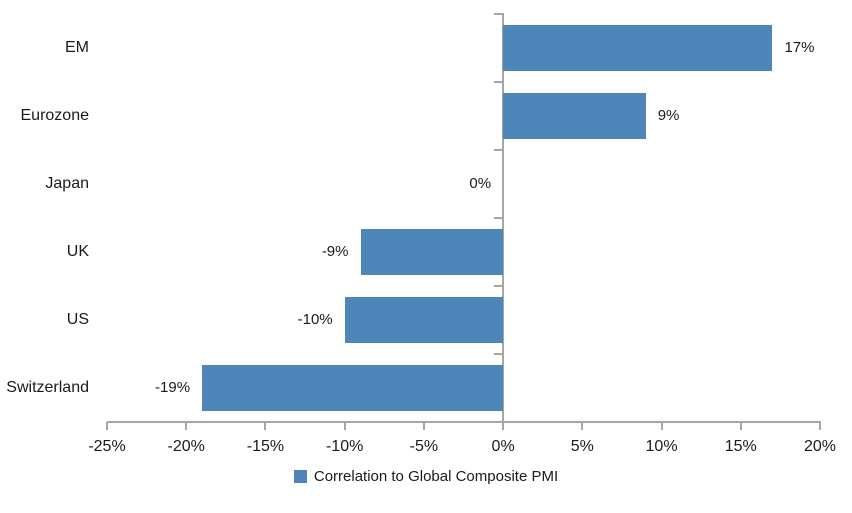 The width and height of the screenshot is (852, 513). I want to click on bar-eurozone, so click(574, 116).